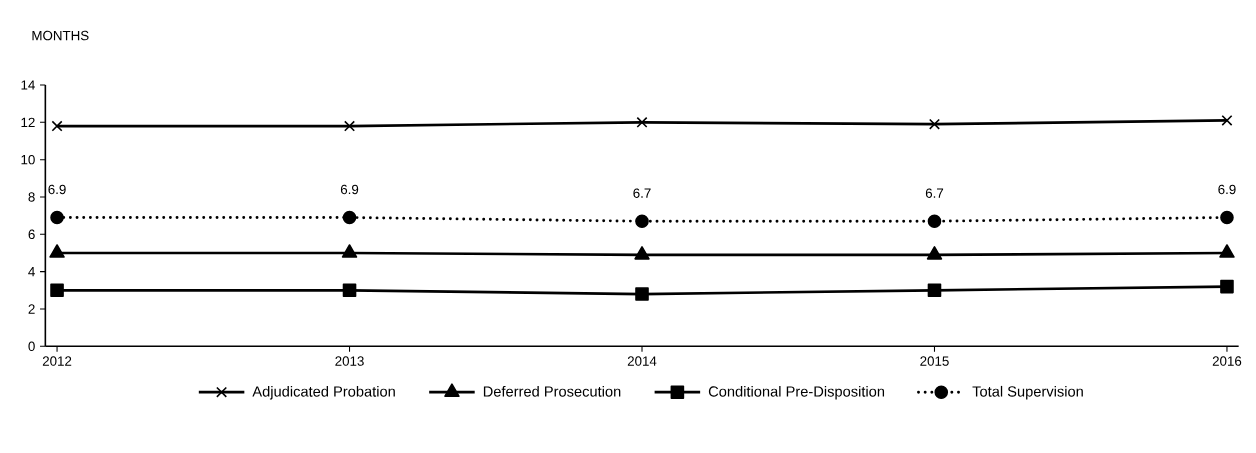  Describe the element at coordinates (31, 272) in the screenshot. I see `y-tick-label: 4` at that location.